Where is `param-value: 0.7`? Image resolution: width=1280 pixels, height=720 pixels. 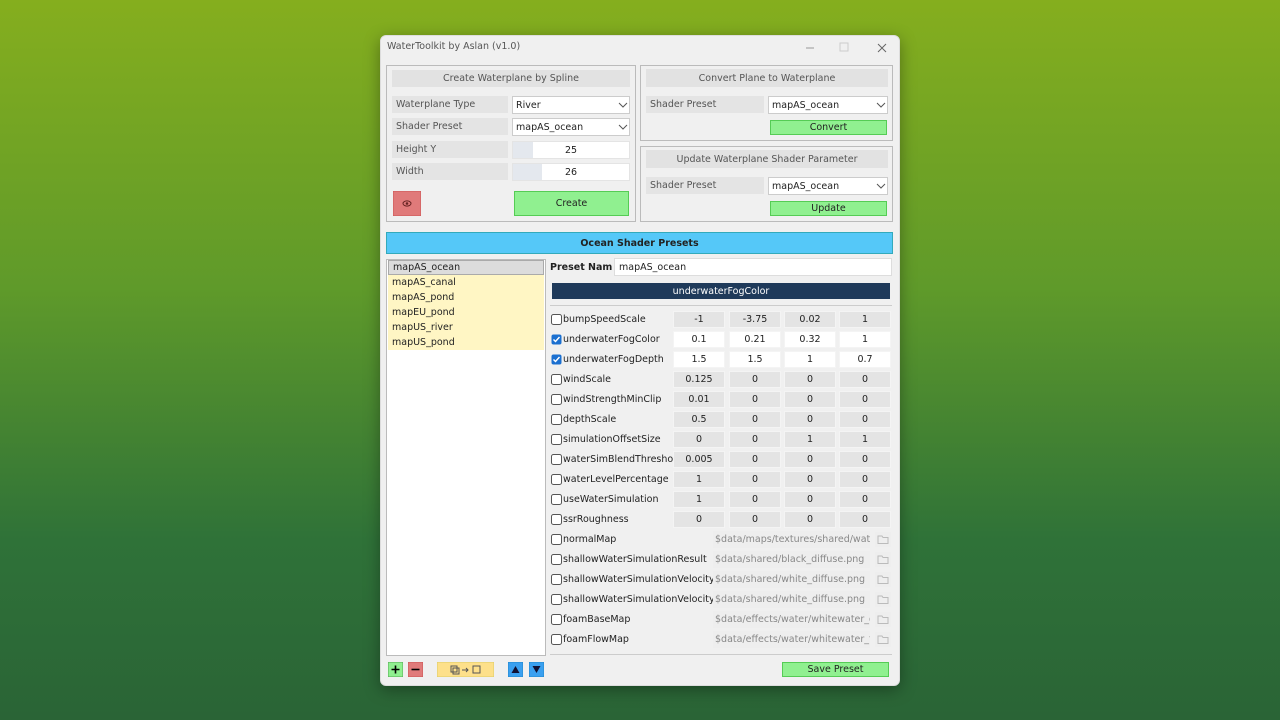
param-value: 0.7 is located at coordinates (865, 359).